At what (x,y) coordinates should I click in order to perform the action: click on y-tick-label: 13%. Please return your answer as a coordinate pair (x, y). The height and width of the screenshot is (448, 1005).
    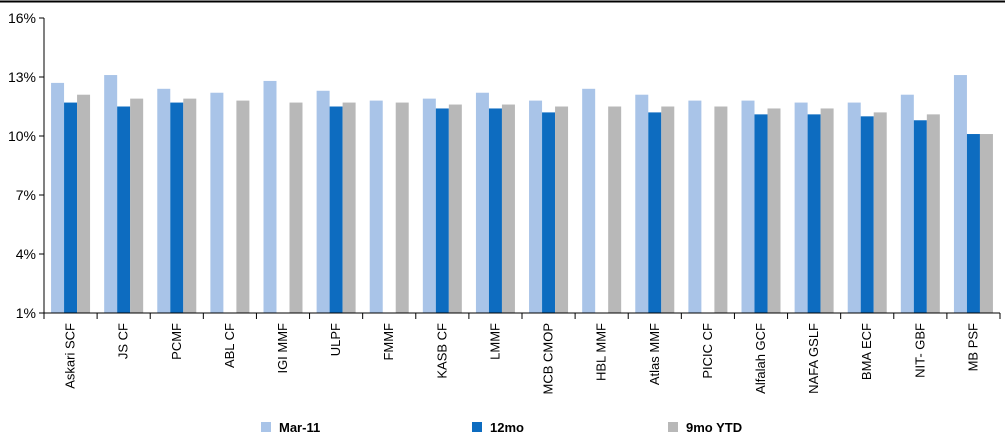
    Looking at the image, I should click on (22, 77).